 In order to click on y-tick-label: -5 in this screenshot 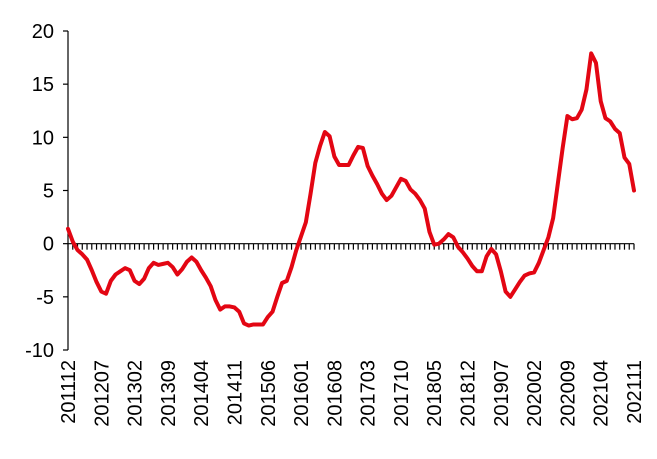, I will do `click(45, 298)`.